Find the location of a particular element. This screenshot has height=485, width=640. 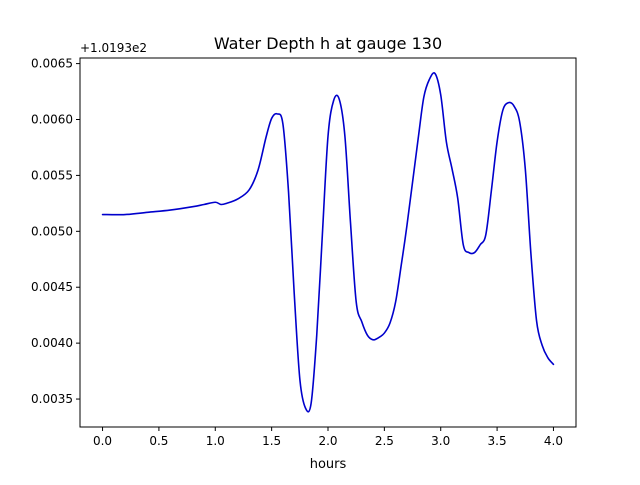

y-tick-label: 0.0055 is located at coordinates (52, 175).